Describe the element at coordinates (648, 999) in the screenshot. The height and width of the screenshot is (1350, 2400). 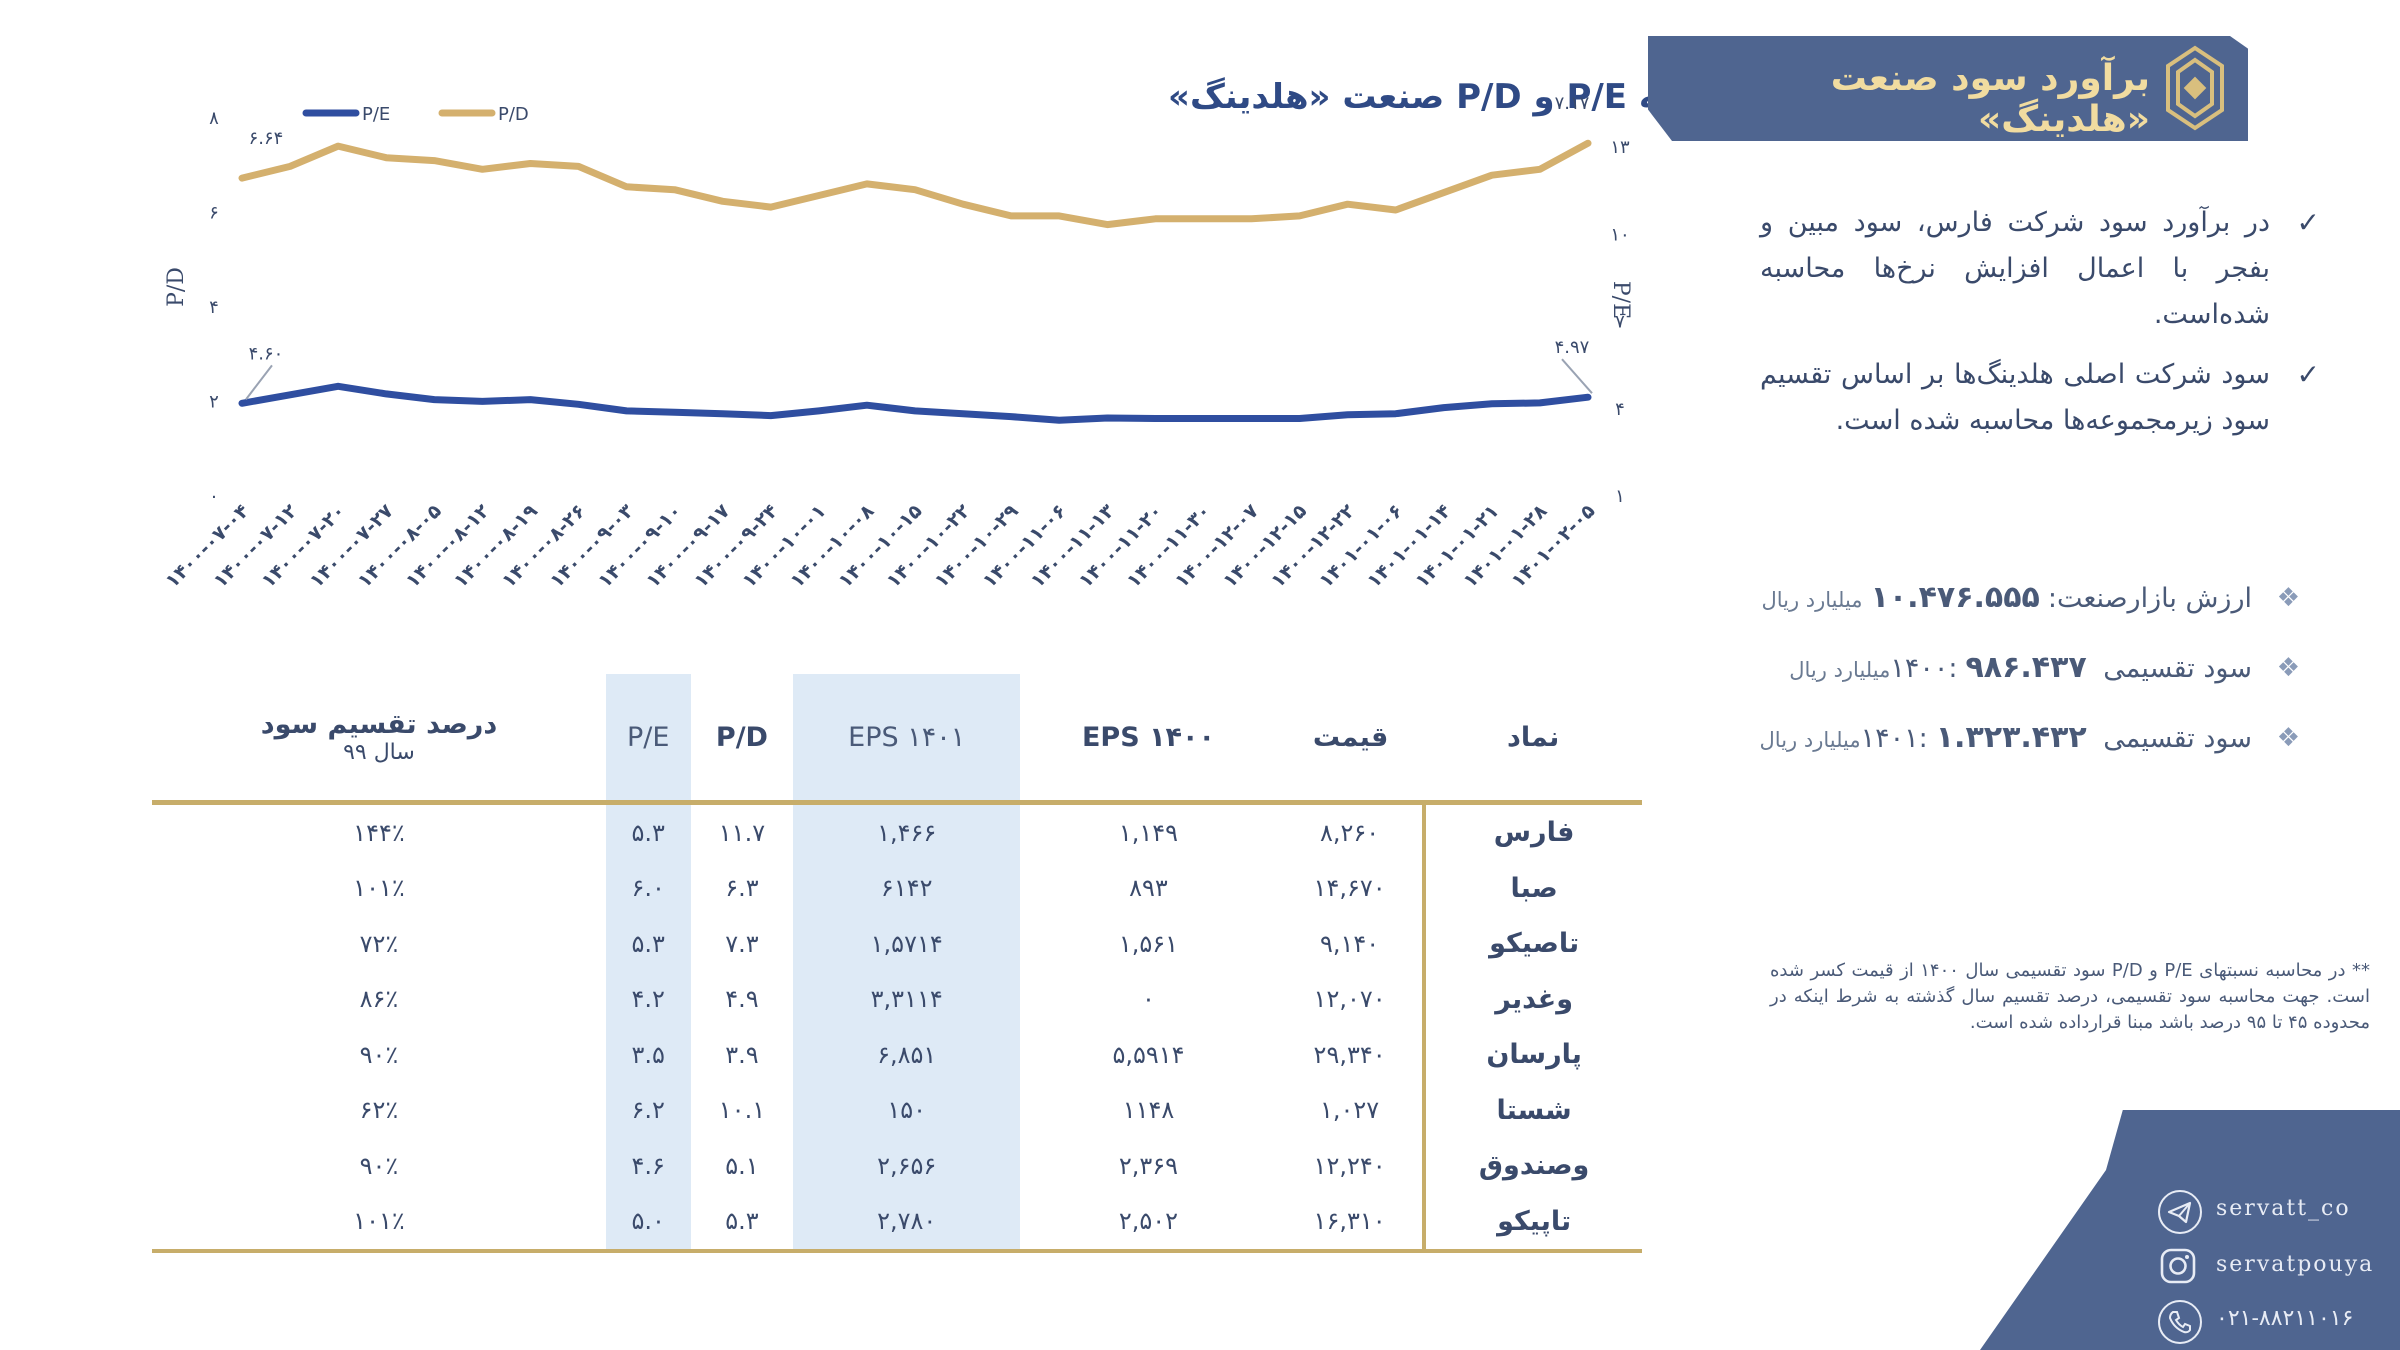
I see `table-cell: ۴.۲` at that location.